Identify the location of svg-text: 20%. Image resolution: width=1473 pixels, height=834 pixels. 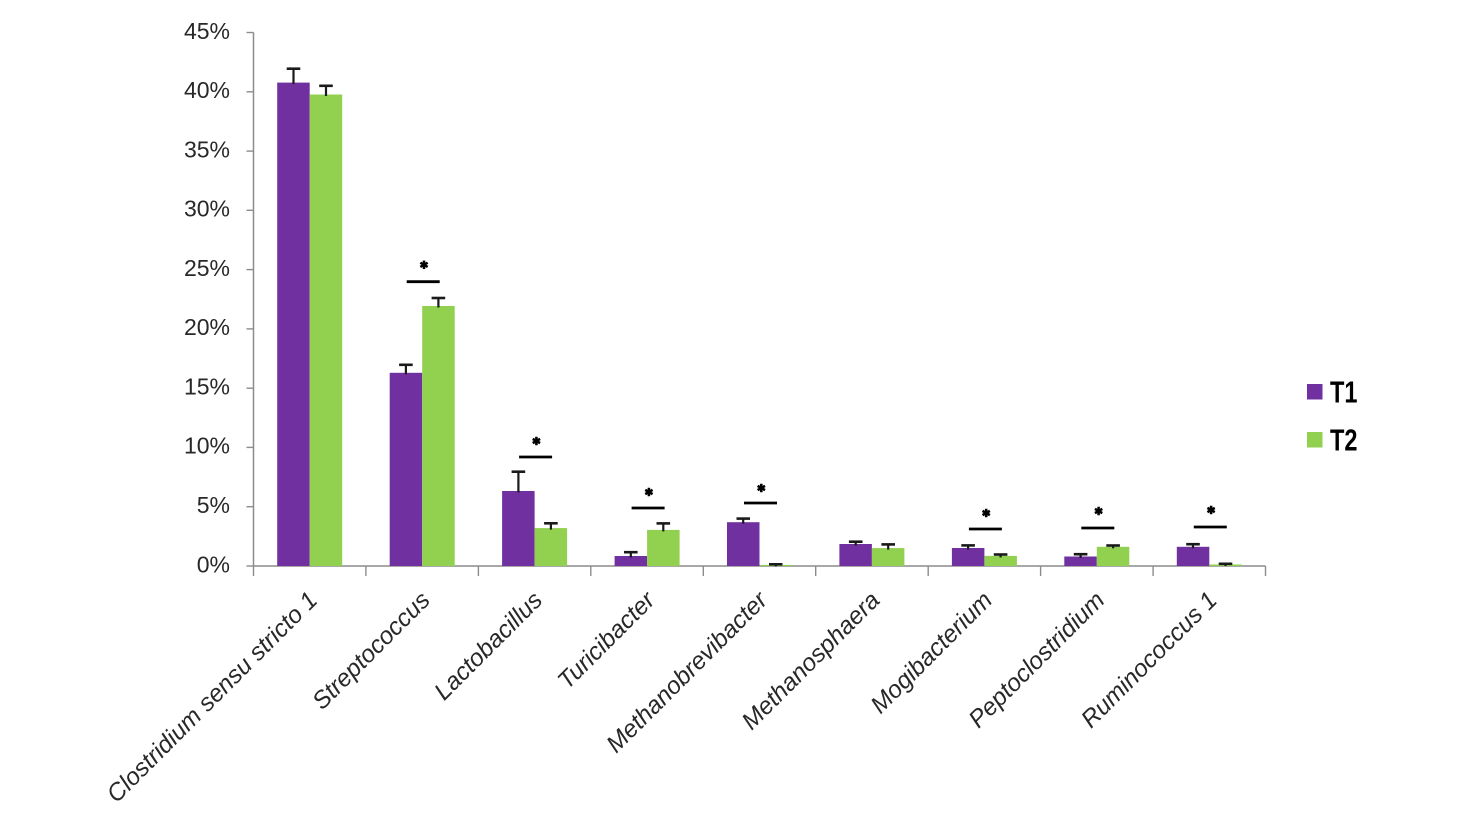
(207, 327).